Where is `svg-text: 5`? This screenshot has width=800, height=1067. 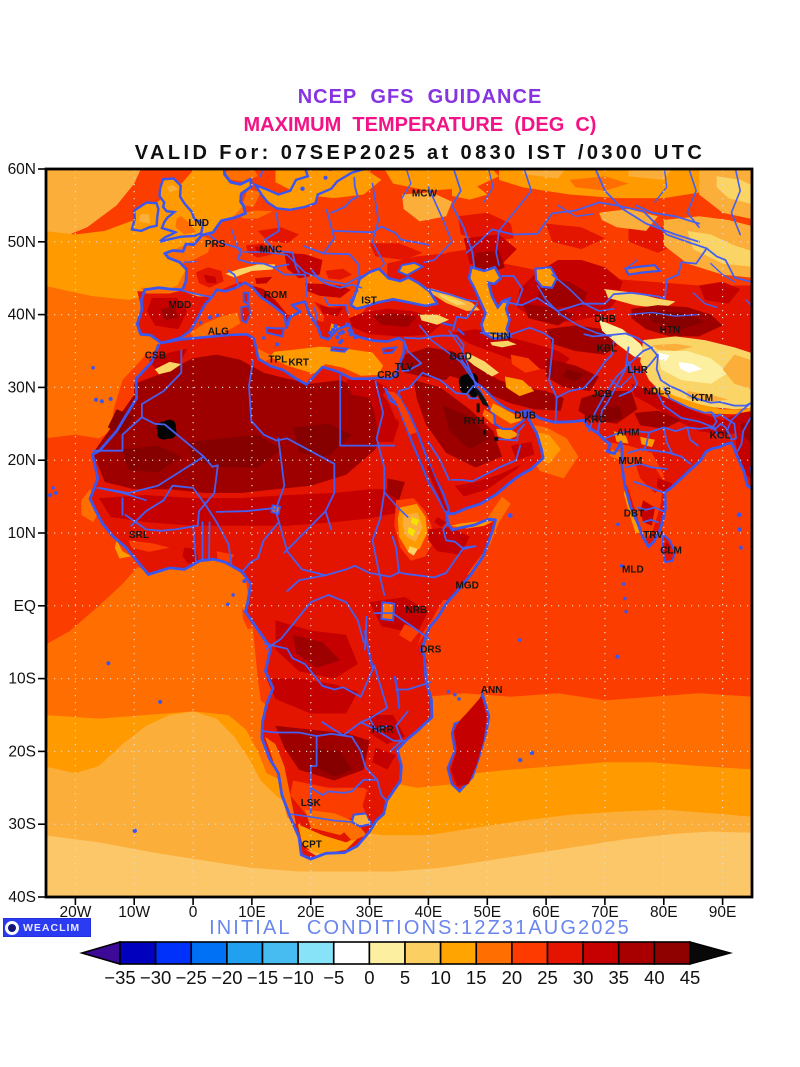 svg-text: 5 is located at coordinates (405, 977).